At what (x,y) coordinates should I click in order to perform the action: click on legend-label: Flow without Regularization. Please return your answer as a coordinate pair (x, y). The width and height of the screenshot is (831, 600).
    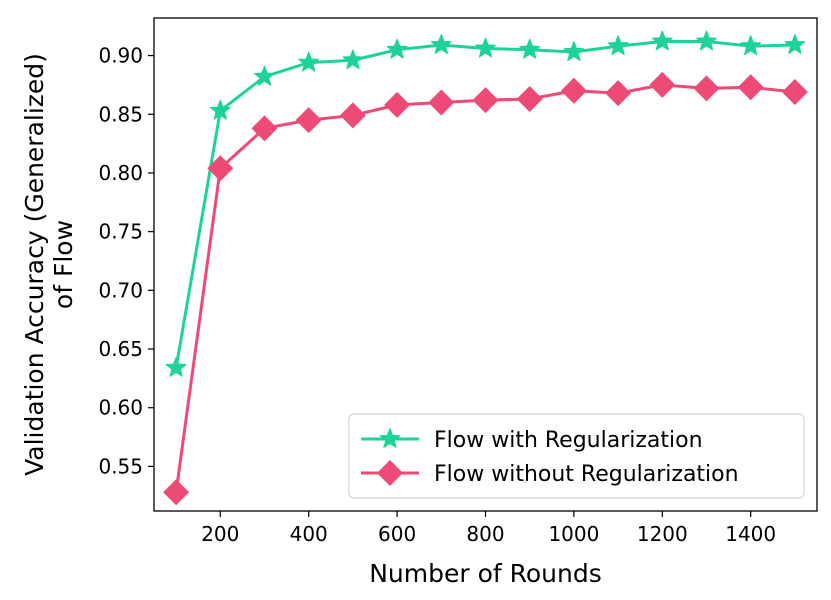
    Looking at the image, I should click on (586, 474).